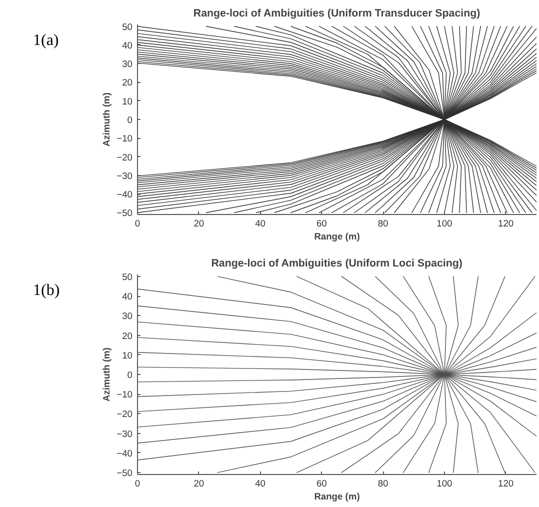 This screenshot has height=507, width=539. Describe the element at coordinates (337, 14) in the screenshot. I see `chart-title: Range-loci of Ambiguities (Uniform Transducer Spacing)` at that location.